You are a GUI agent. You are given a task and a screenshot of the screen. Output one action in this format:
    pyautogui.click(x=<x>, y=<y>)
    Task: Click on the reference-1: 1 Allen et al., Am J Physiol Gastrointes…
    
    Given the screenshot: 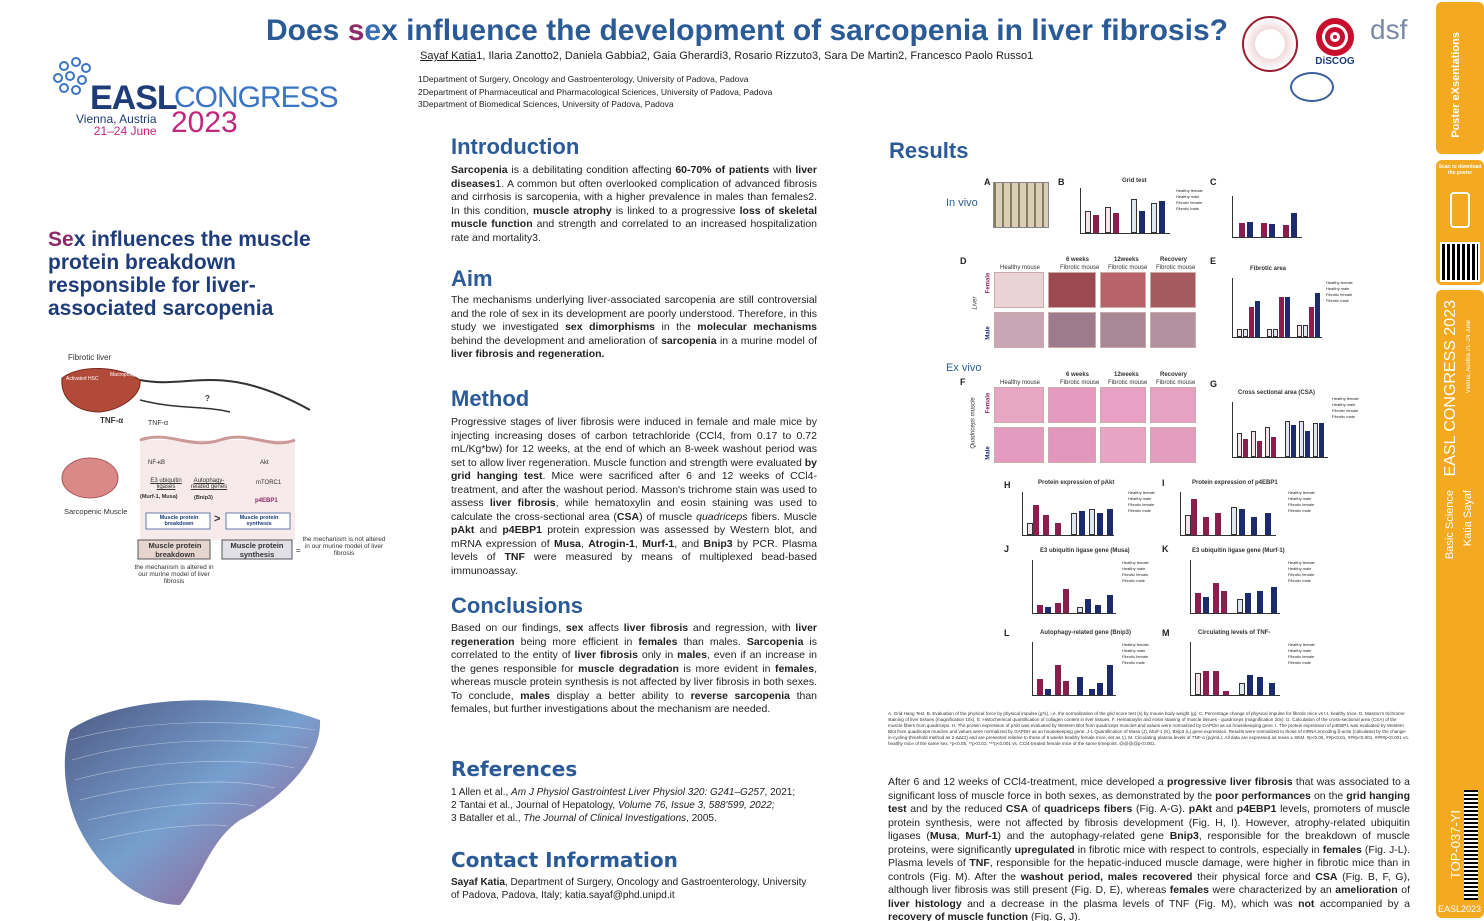 What is the action you would take?
    pyautogui.click(x=623, y=792)
    